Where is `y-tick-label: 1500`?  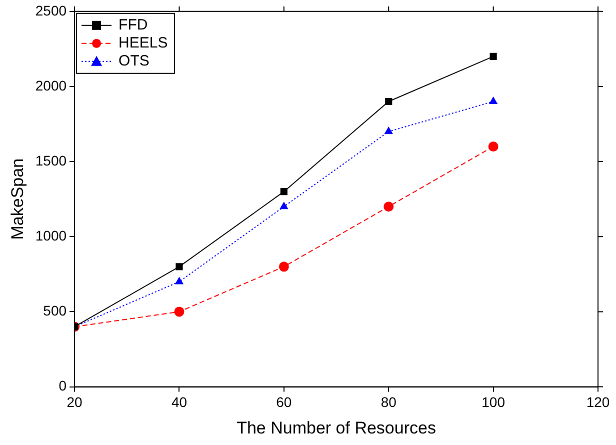 y-tick-label: 1500 is located at coordinates (51, 160).